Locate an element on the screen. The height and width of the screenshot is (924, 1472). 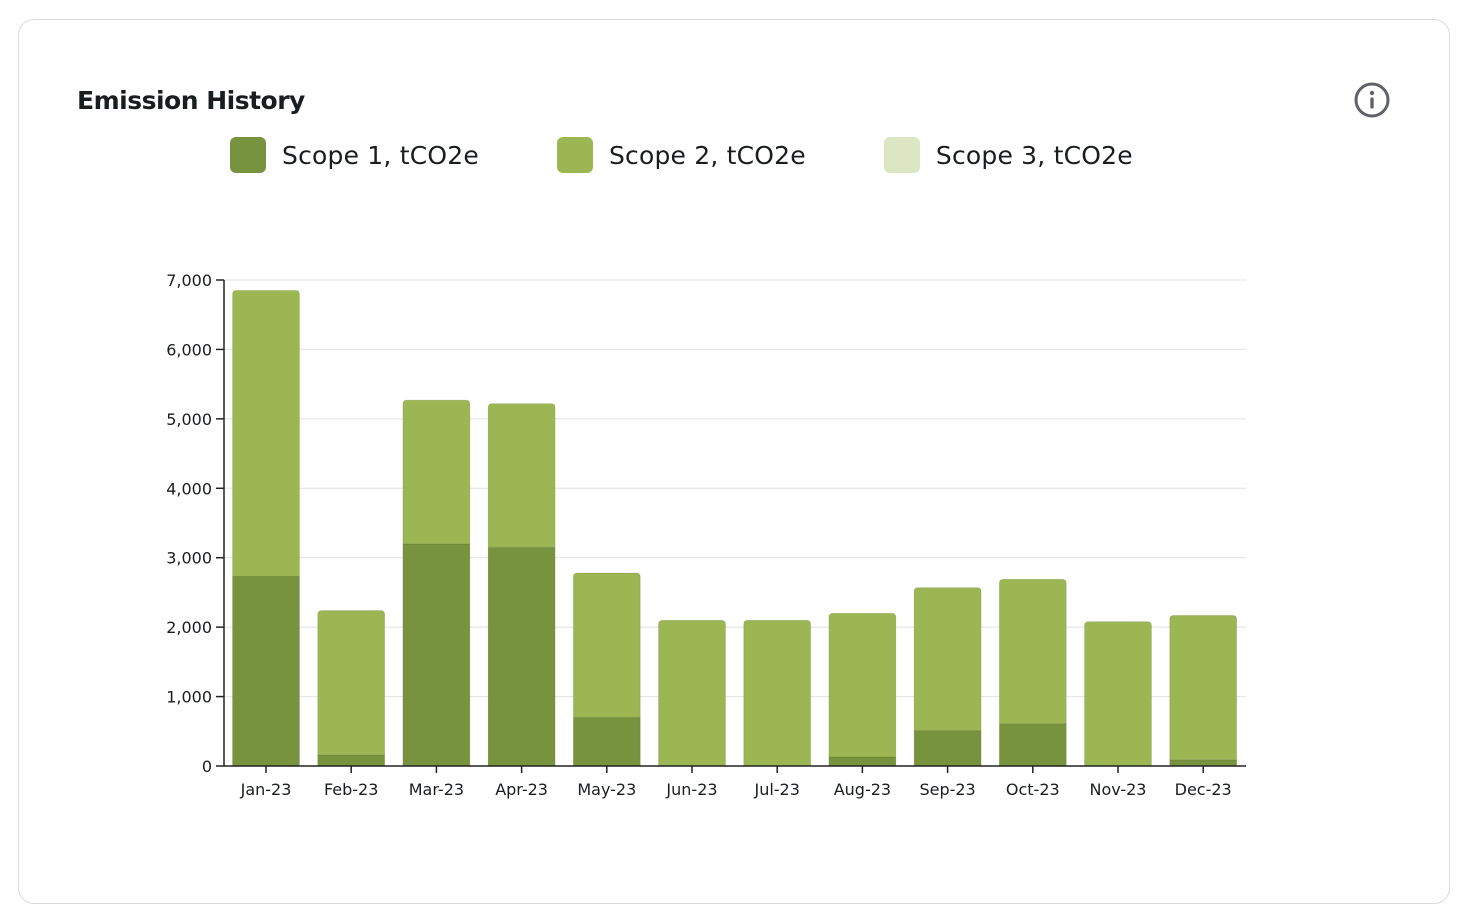
info-icon is located at coordinates (1372, 100).